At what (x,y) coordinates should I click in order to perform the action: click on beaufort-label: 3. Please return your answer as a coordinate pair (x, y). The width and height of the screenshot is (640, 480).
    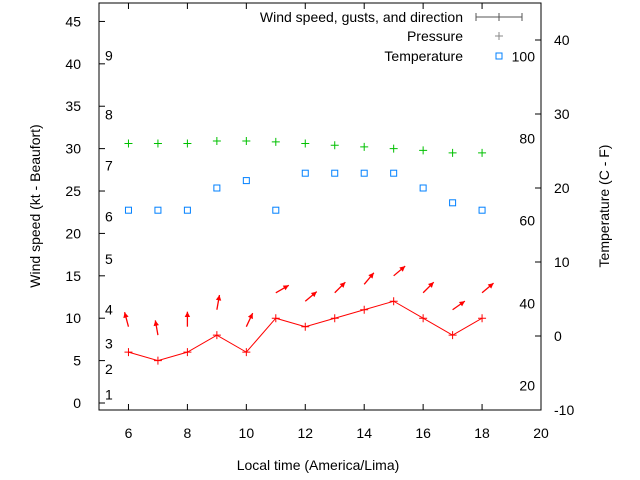
    Looking at the image, I should click on (109, 344).